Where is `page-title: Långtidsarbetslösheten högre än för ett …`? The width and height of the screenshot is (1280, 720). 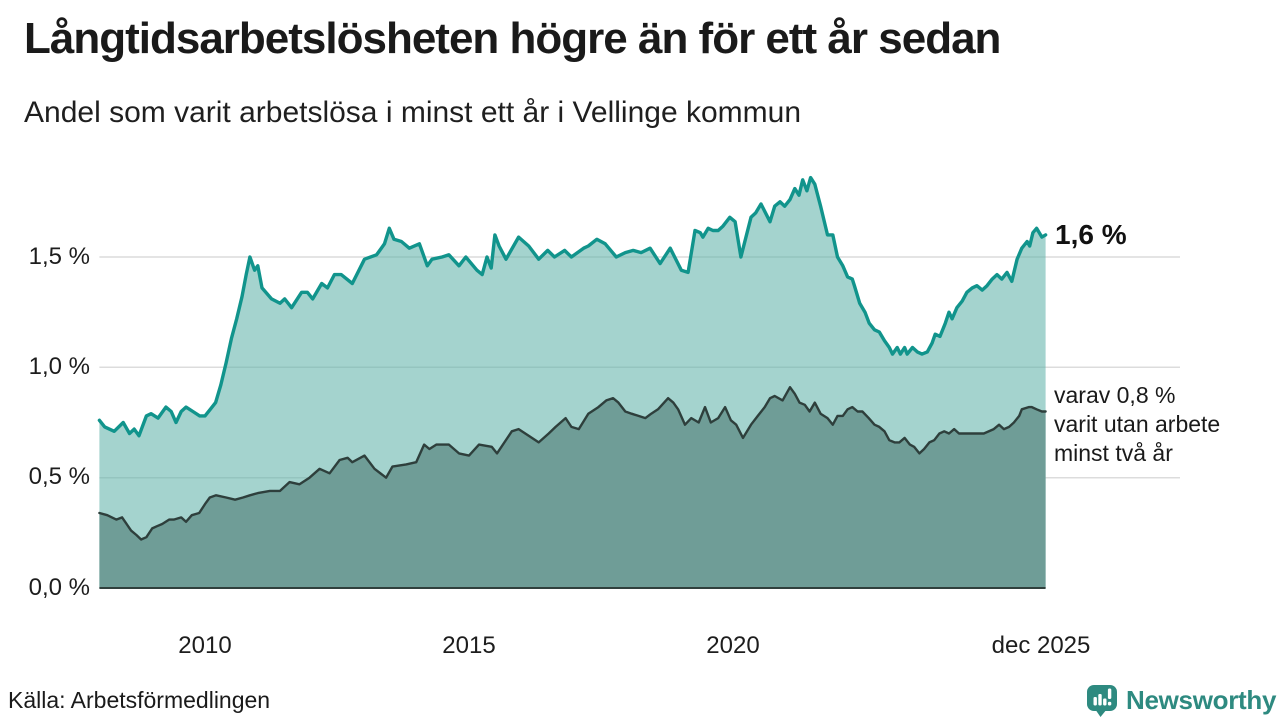
page-title: Långtidsarbetslösheten högre än för ett … is located at coordinates (512, 38).